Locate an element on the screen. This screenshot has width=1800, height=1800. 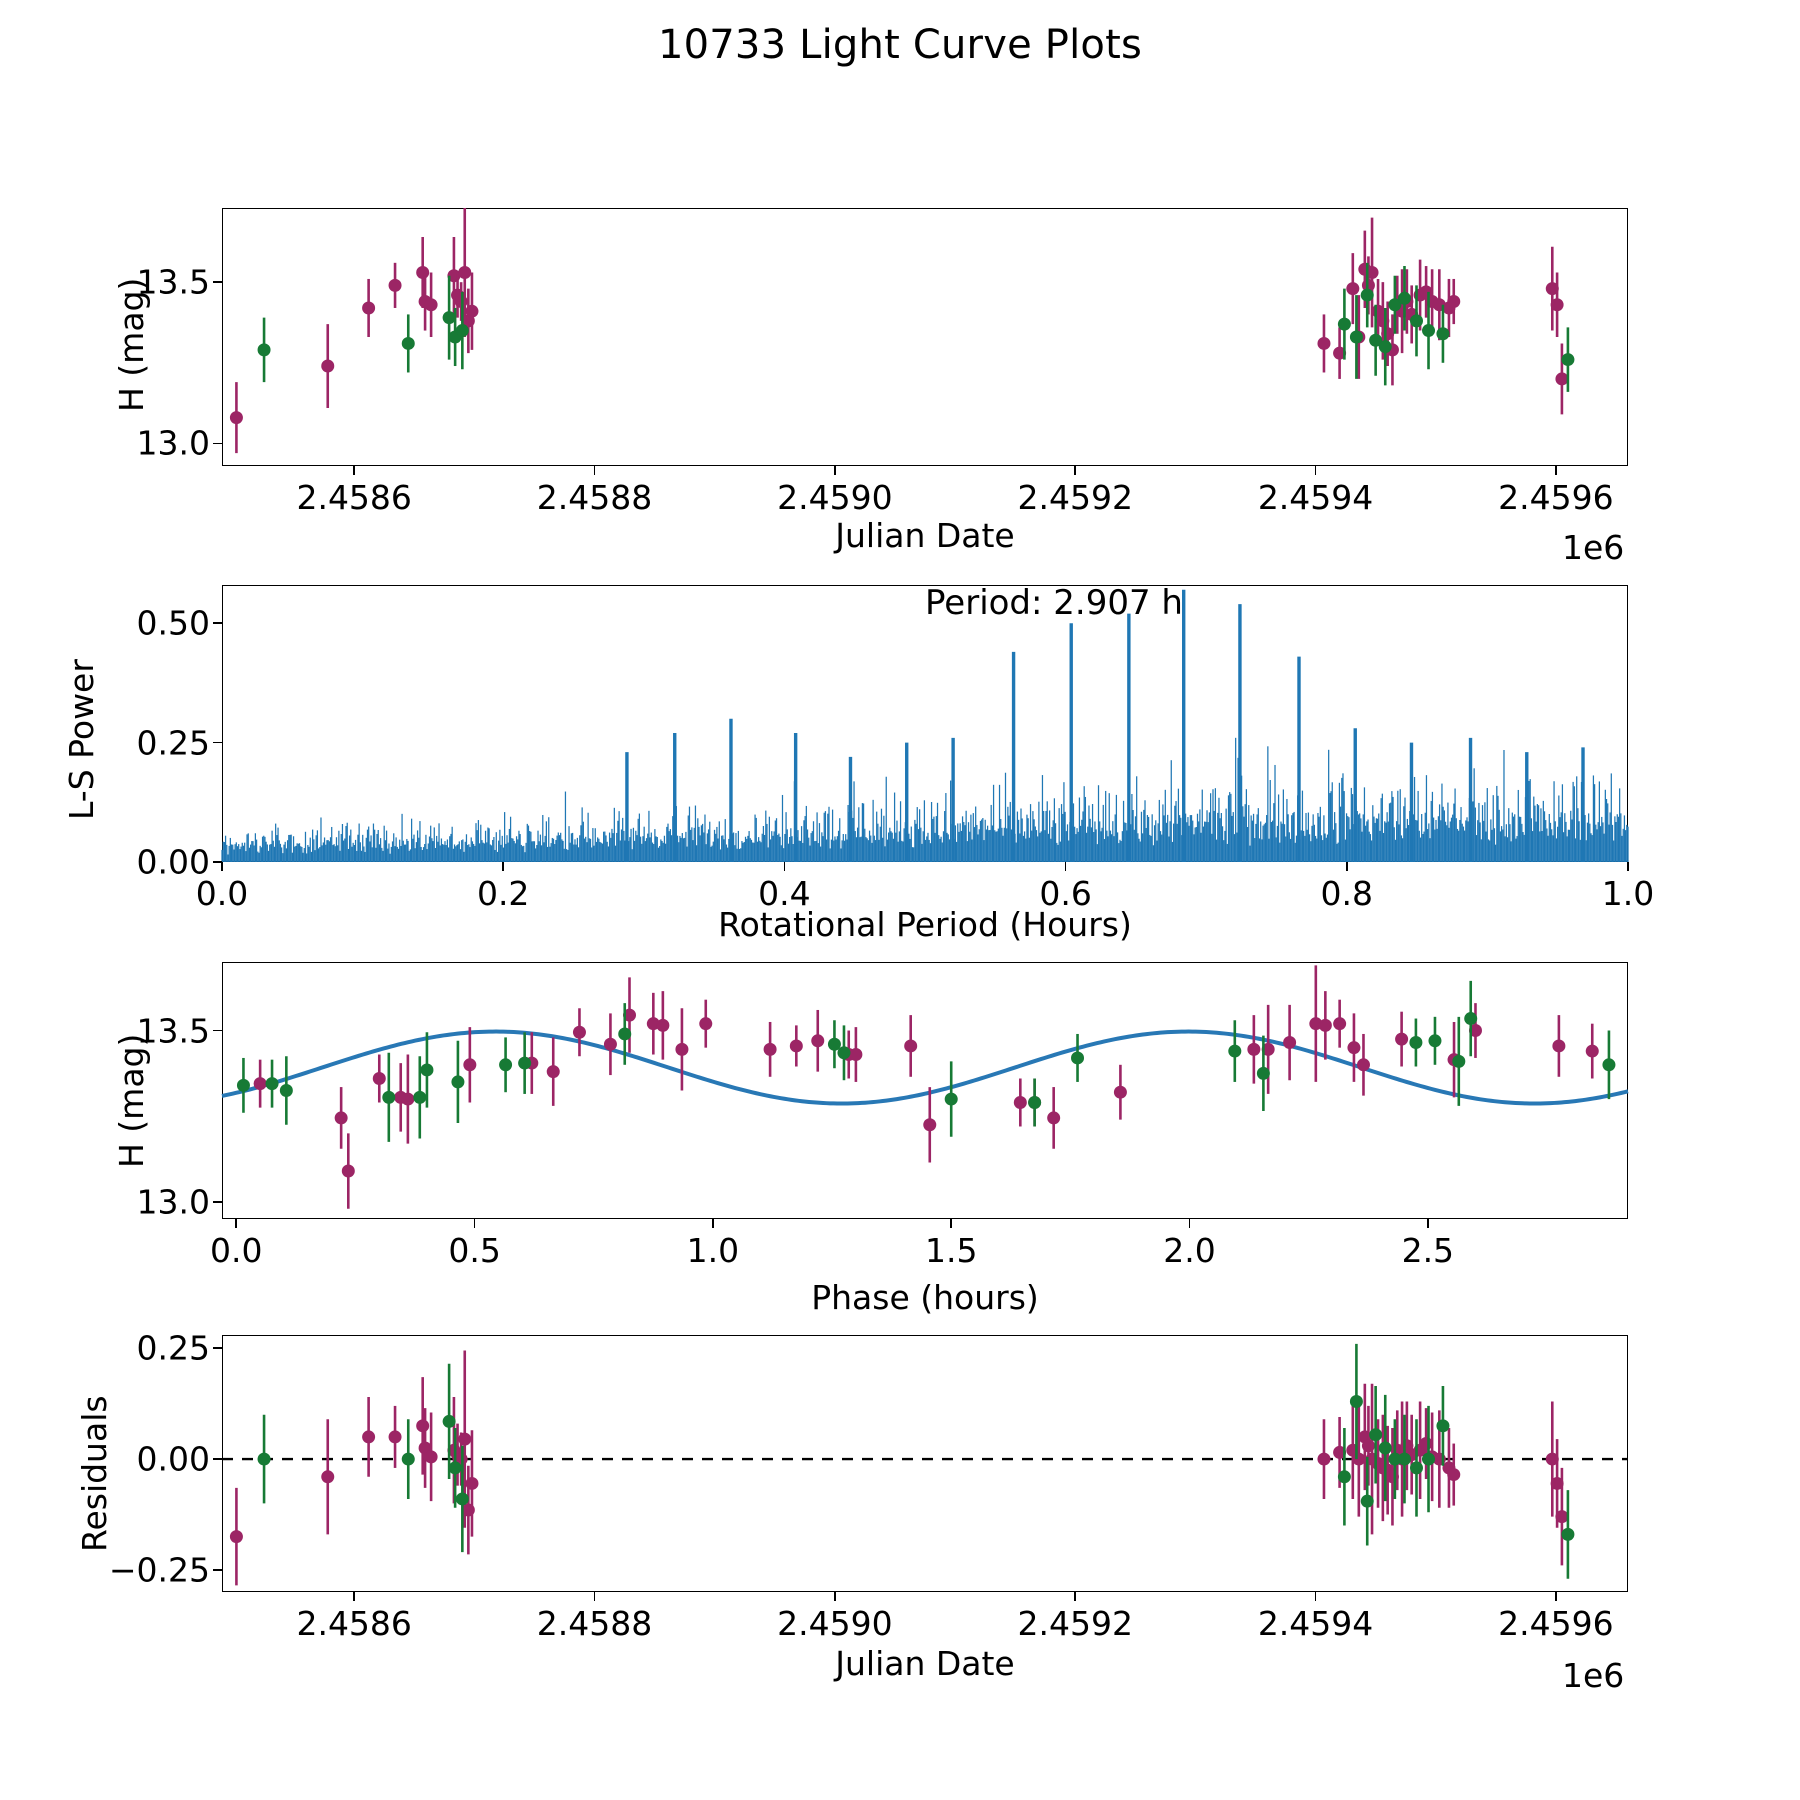
y-tick-label: 0.00 is located at coordinates (173, 1459).